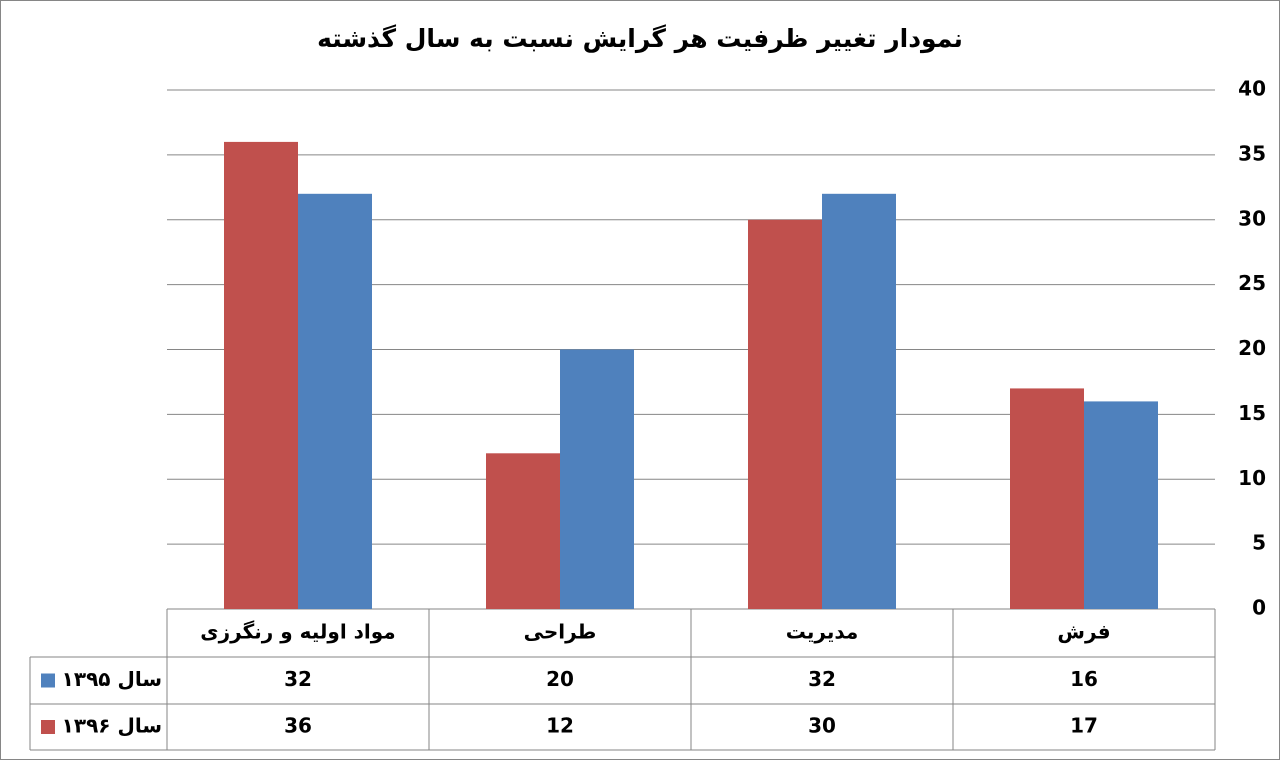  Describe the element at coordinates (297, 632) in the screenshot. I see `x-tick-label: مواد اولیه و رنگرزی` at that location.